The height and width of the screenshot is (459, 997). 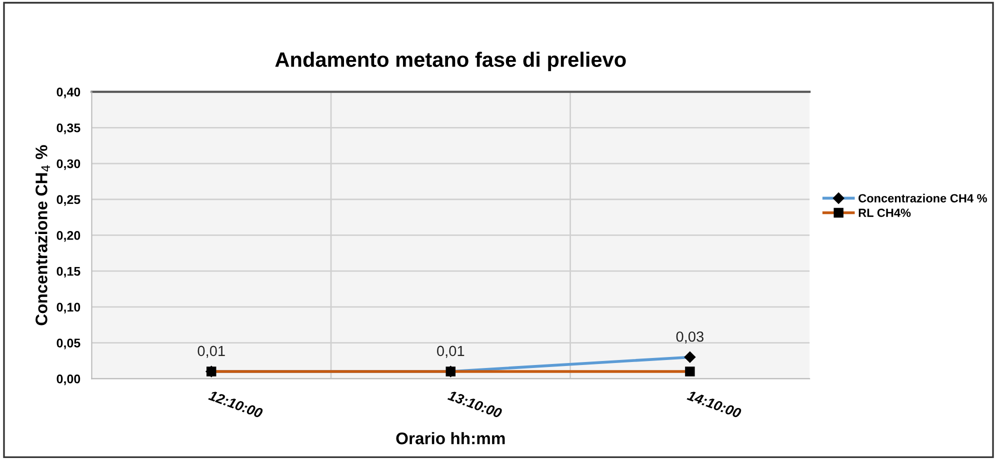 What do you see at coordinates (42, 235) in the screenshot?
I see `y-axis-title: Concentrazione CH$_{4}$ %` at bounding box center [42, 235].